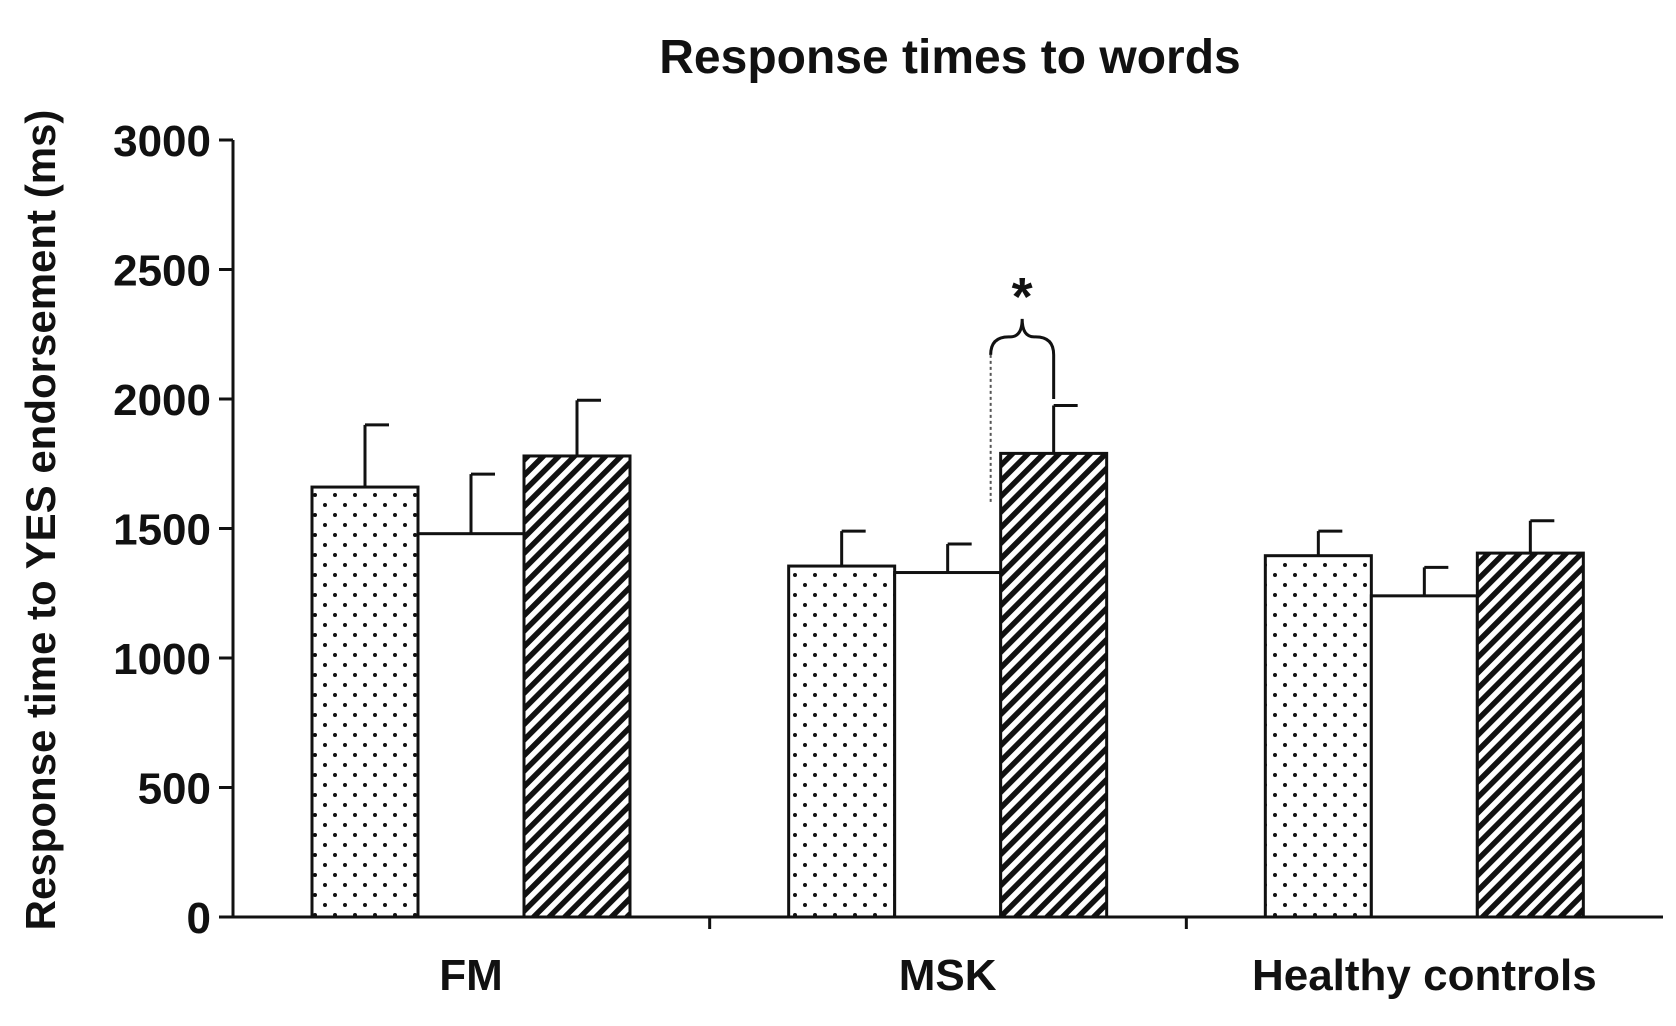  What do you see at coordinates (162, 659) in the screenshot?
I see `y-tick-label: 1000` at bounding box center [162, 659].